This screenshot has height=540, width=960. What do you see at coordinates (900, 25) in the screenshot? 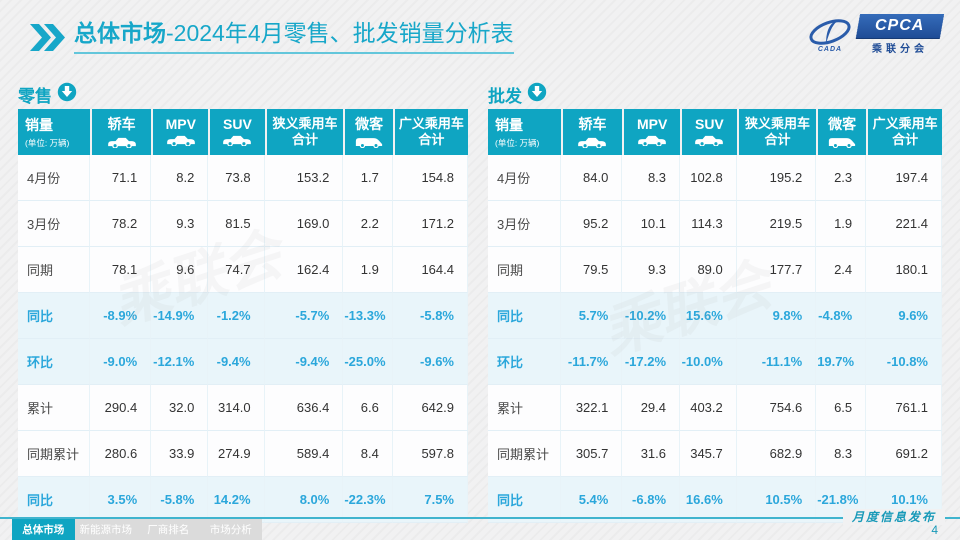
I see `cpca-label: CPCA` at bounding box center [900, 25].